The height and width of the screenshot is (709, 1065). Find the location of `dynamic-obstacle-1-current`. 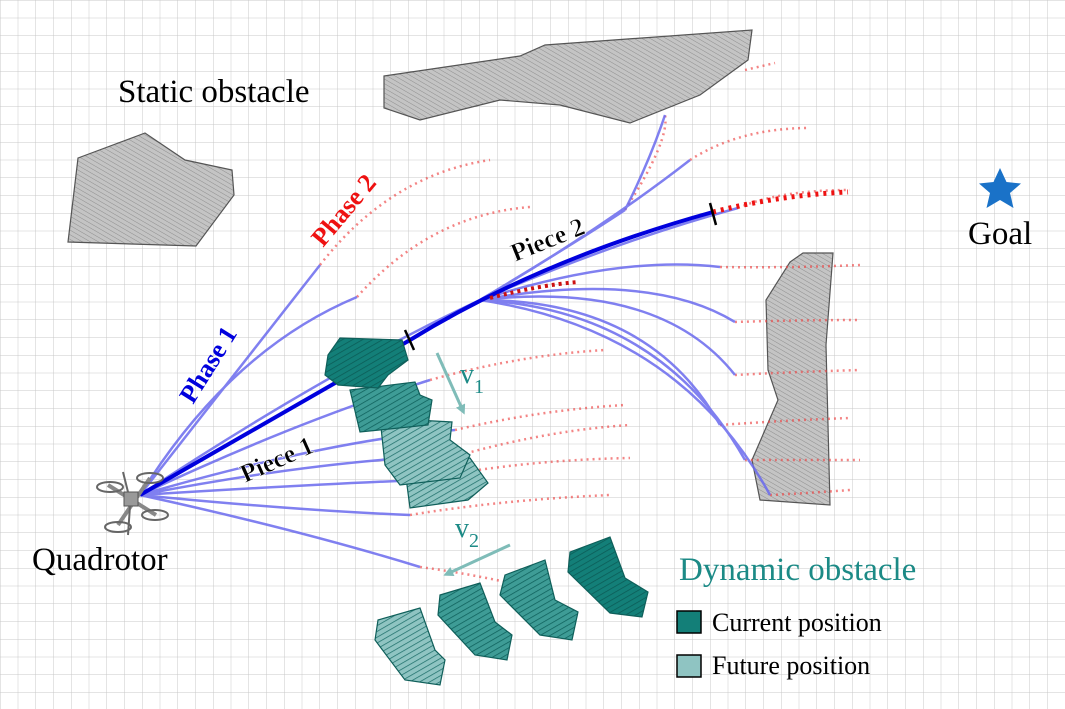

dynamic-obstacle-1-current is located at coordinates (366, 363).